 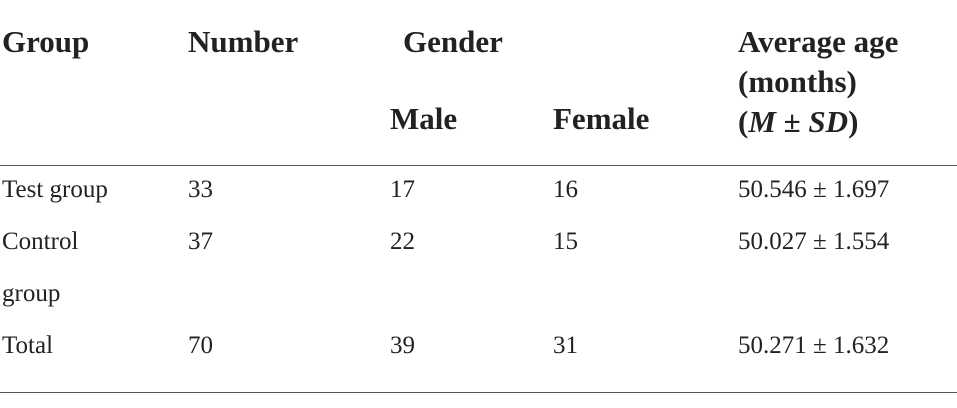 What do you see at coordinates (797, 81) in the screenshot?
I see `header-cell: (months)` at bounding box center [797, 81].